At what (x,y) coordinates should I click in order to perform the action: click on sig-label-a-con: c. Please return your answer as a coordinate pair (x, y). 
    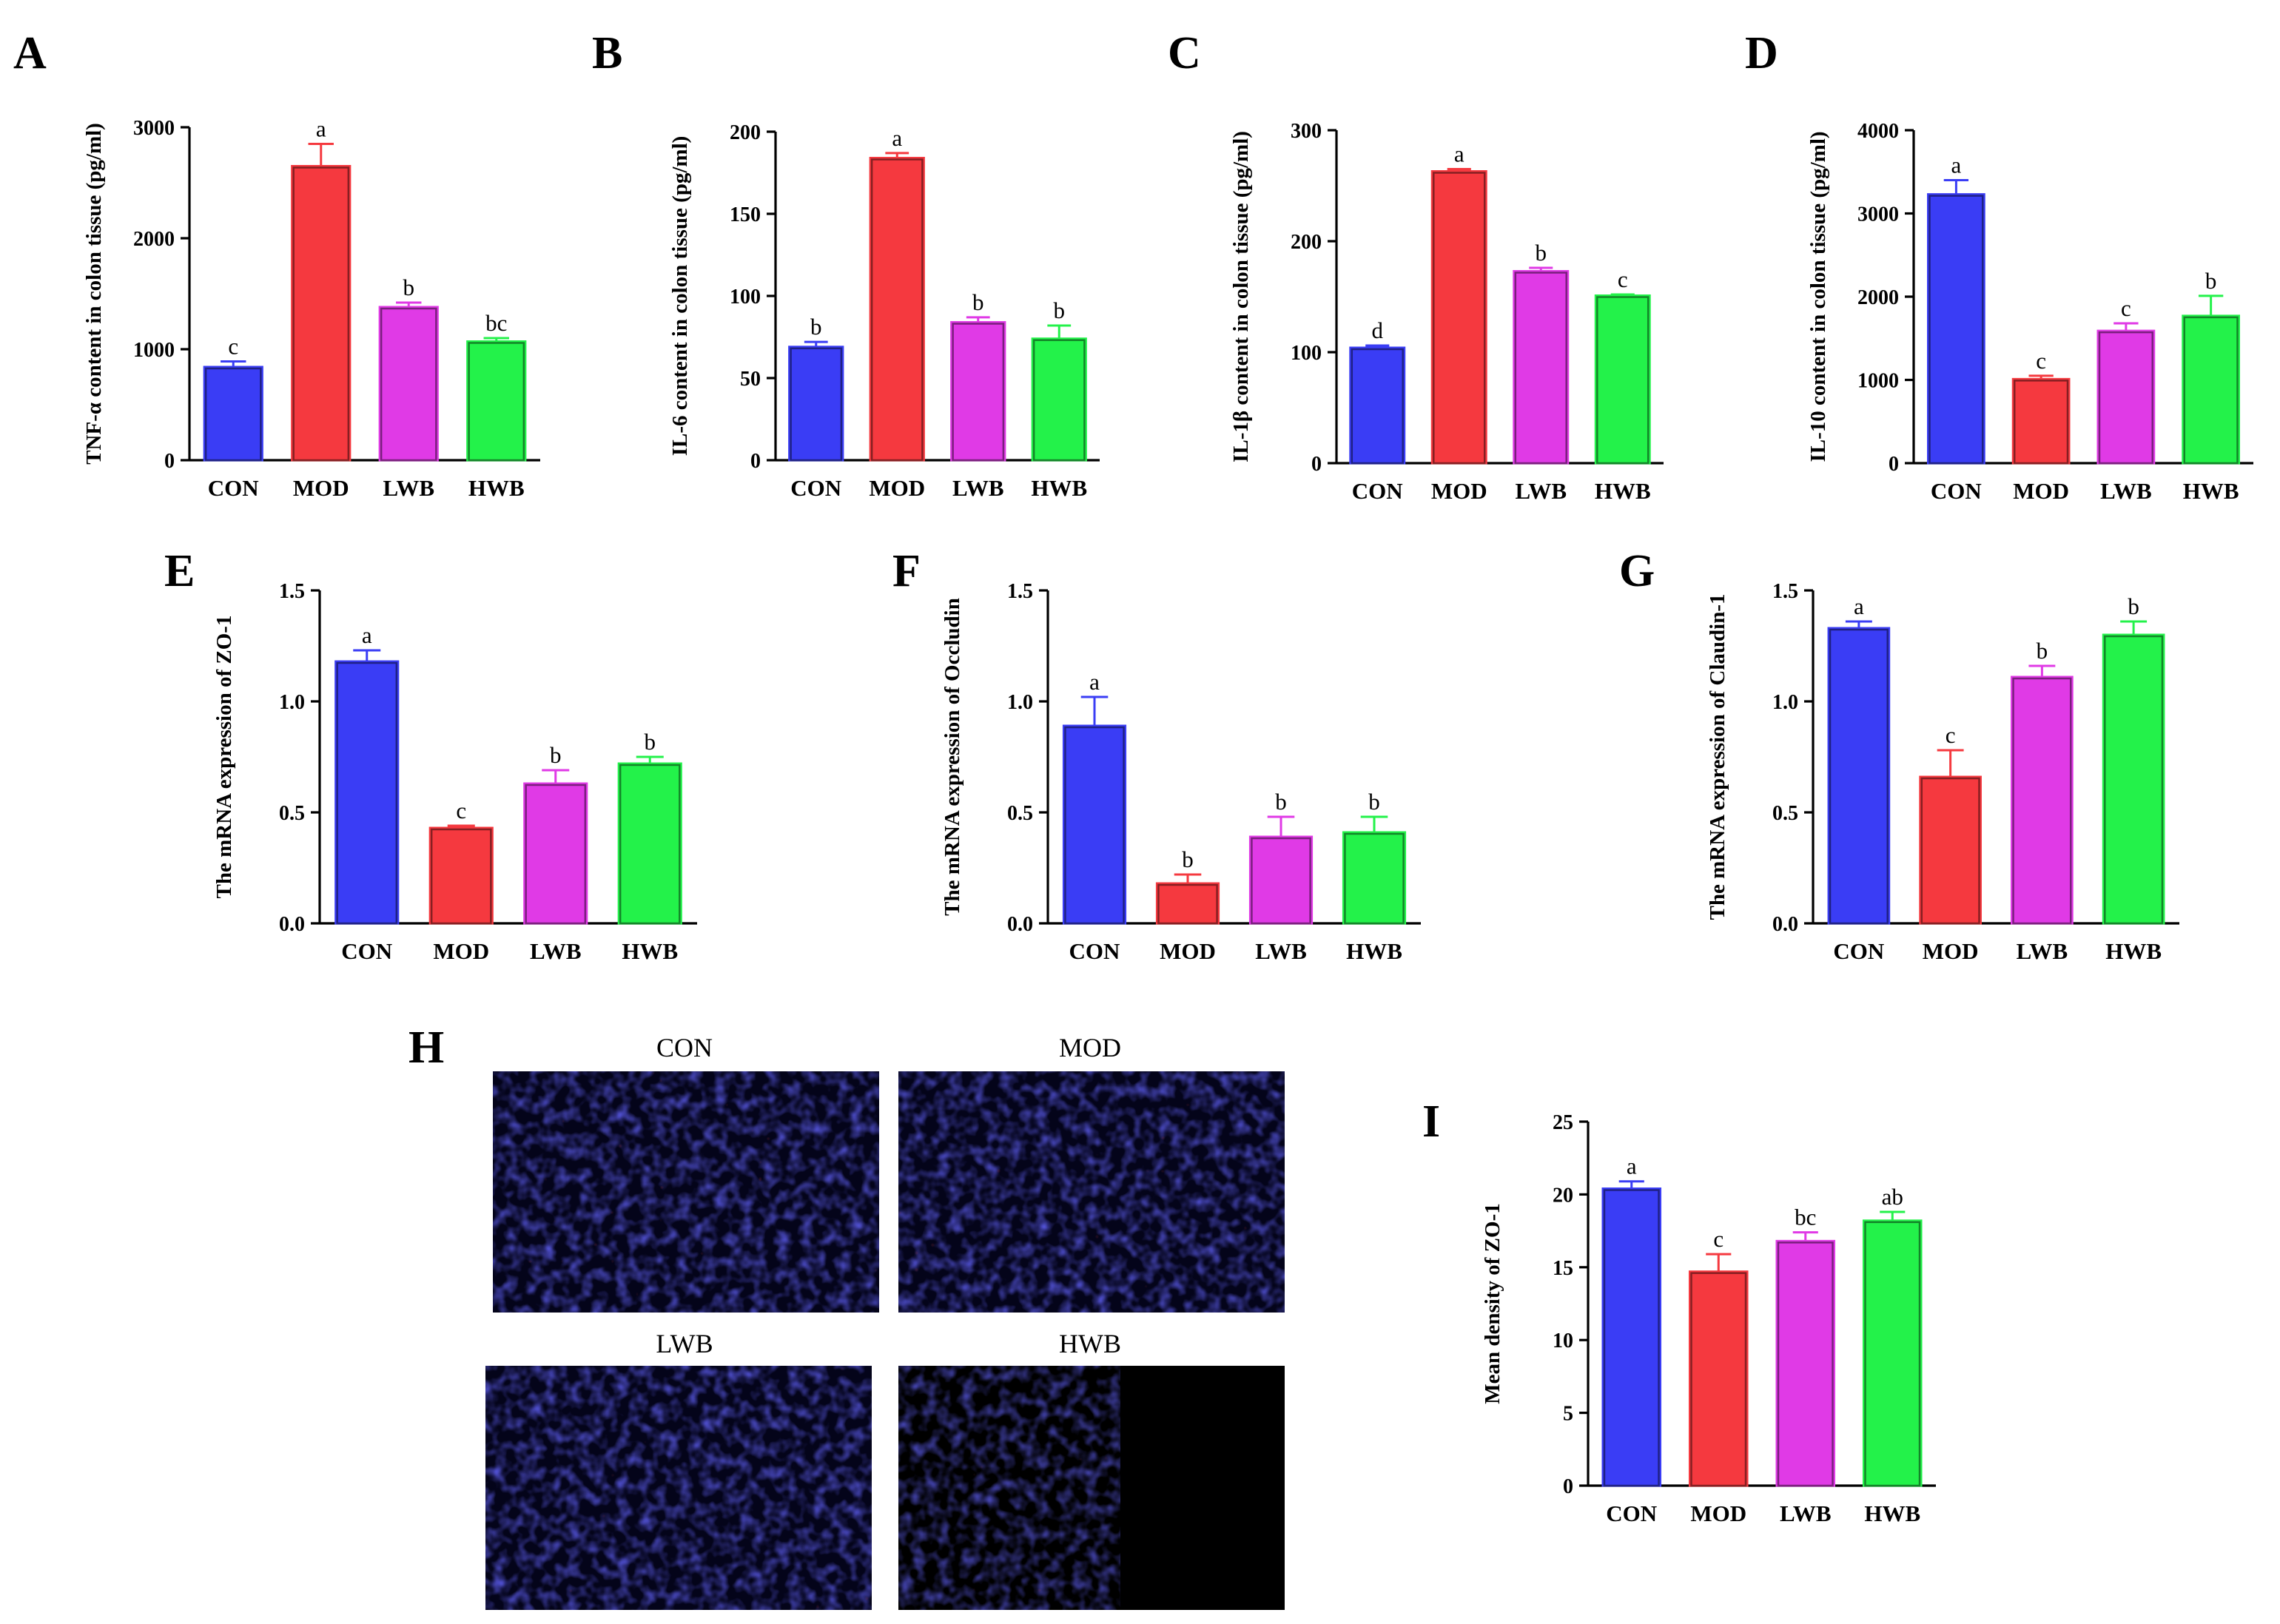
    Looking at the image, I should click on (233, 347).